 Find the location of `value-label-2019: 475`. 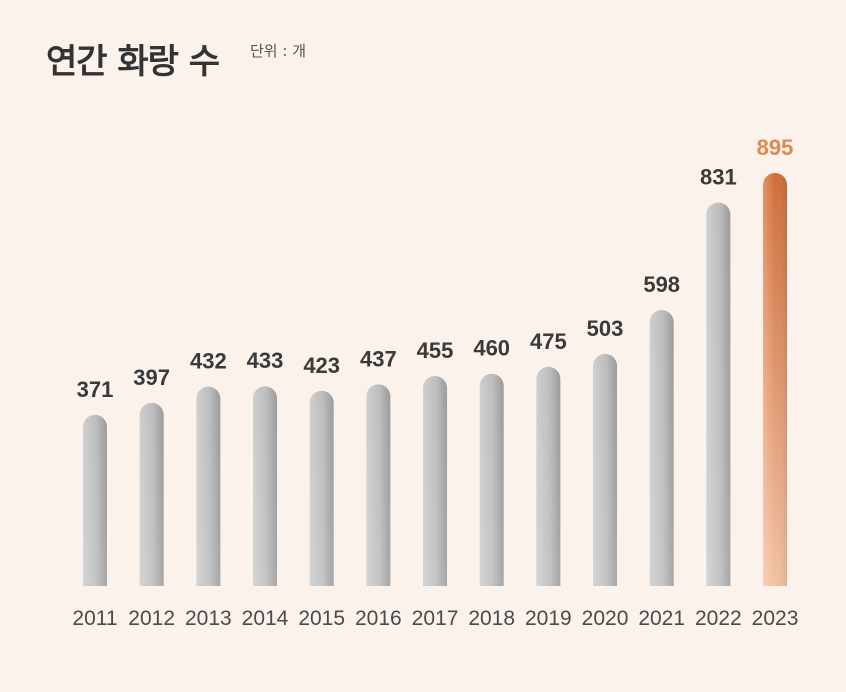

value-label-2019: 475 is located at coordinates (548, 341).